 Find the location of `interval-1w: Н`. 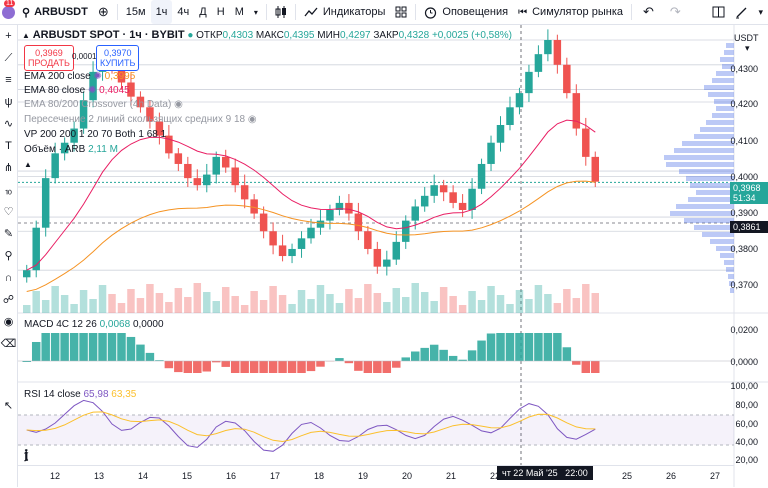

interval-1w: Н is located at coordinates (221, 12).